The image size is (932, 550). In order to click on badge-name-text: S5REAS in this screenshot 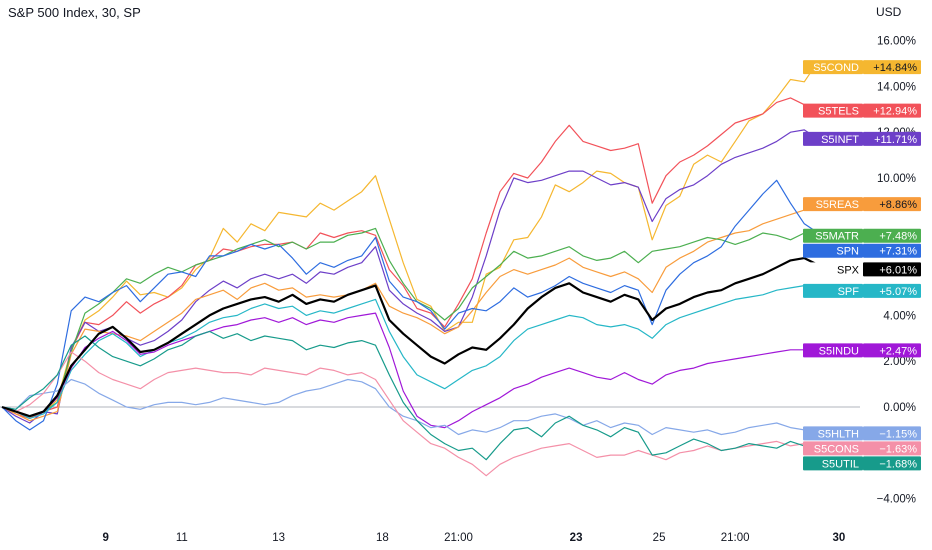, I will do `click(837, 205)`.